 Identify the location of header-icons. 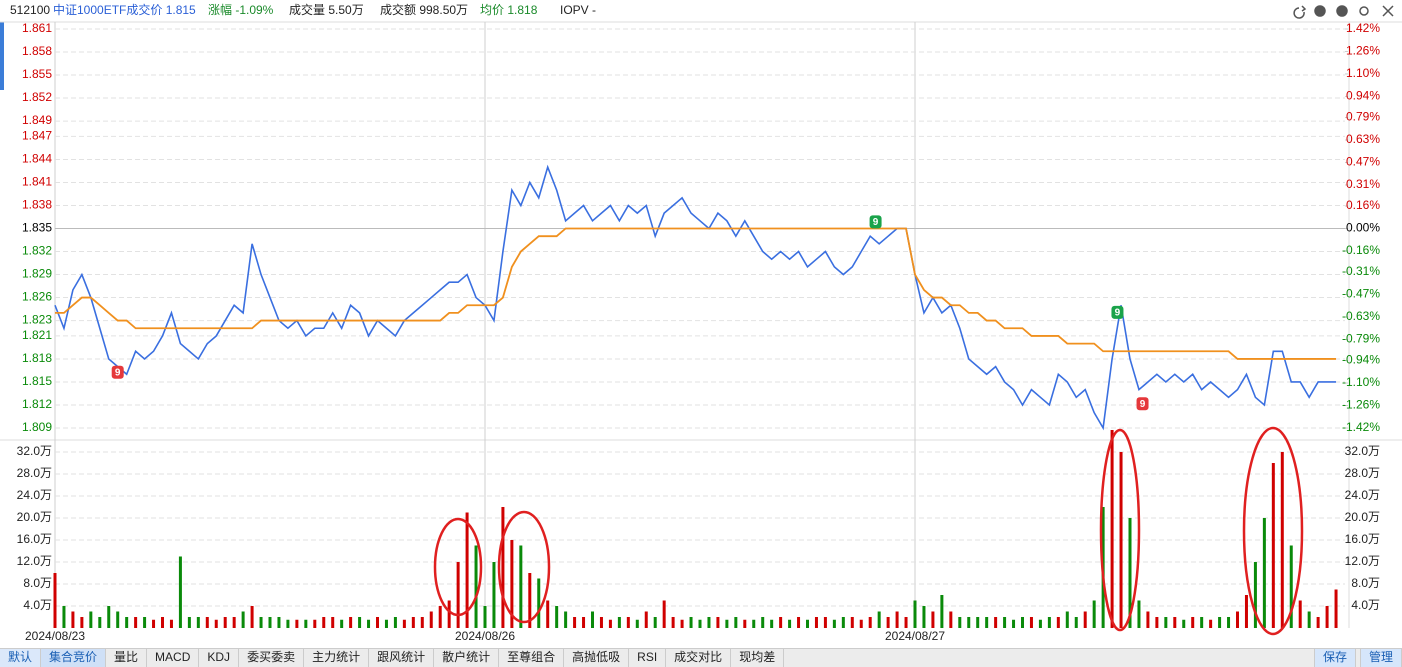
(1343, 12).